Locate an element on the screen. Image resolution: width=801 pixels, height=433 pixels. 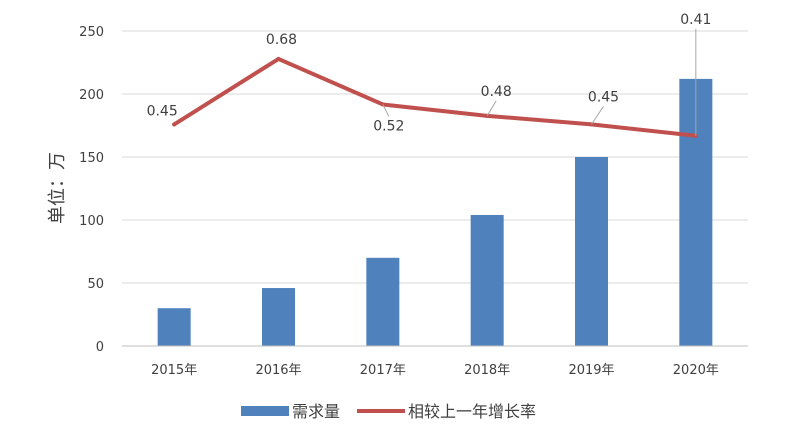
x-tick-label: 2015年 is located at coordinates (174, 370).